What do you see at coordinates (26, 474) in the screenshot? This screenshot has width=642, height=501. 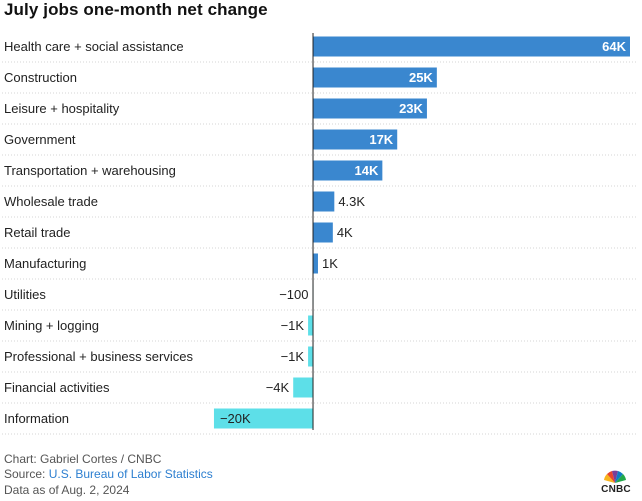 I see `source-prefix: Source:` at bounding box center [26, 474].